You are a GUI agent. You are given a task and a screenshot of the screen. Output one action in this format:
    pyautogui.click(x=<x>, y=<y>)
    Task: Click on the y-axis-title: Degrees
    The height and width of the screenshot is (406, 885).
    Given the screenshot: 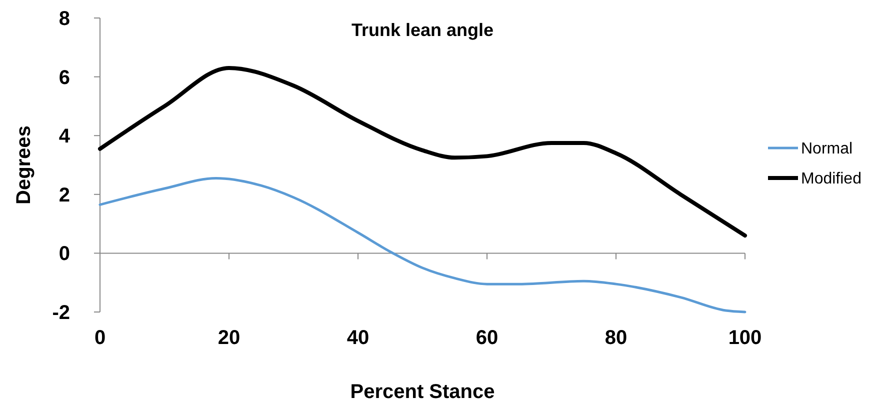 What is the action you would take?
    pyautogui.click(x=24, y=165)
    